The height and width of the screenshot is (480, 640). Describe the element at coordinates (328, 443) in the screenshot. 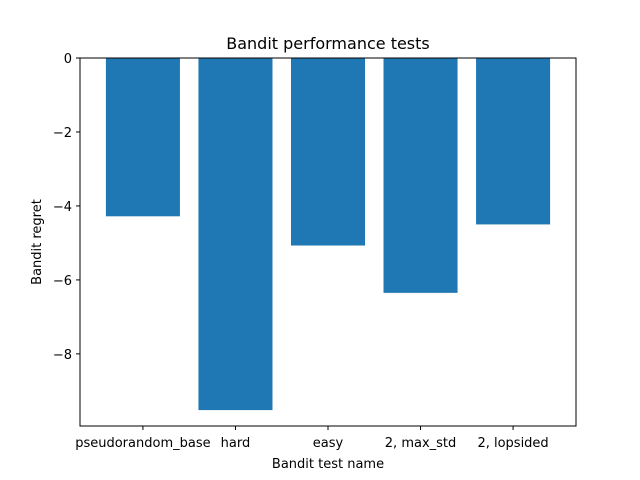

I see `x-tick-label-2: easy` at that location.